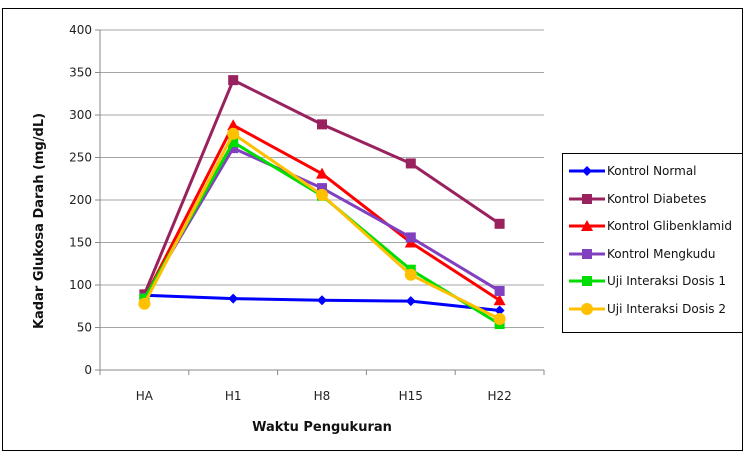 The width and height of the screenshot is (746, 454). I want to click on y-tick-label: 300, so click(80, 115).